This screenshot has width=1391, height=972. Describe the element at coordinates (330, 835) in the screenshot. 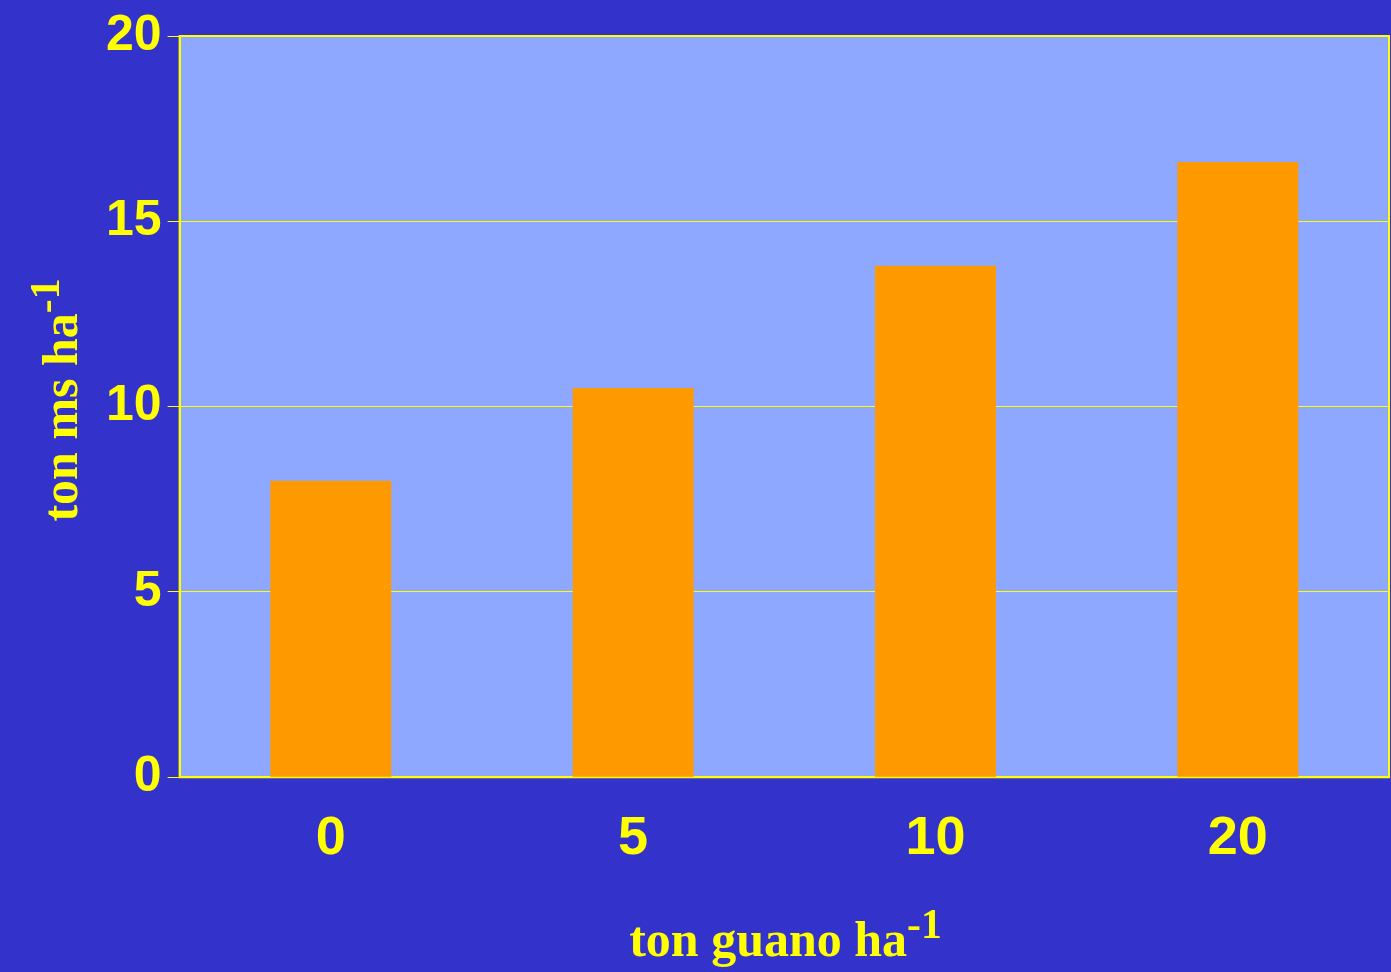

I see `x-tick-label: 0` at that location.